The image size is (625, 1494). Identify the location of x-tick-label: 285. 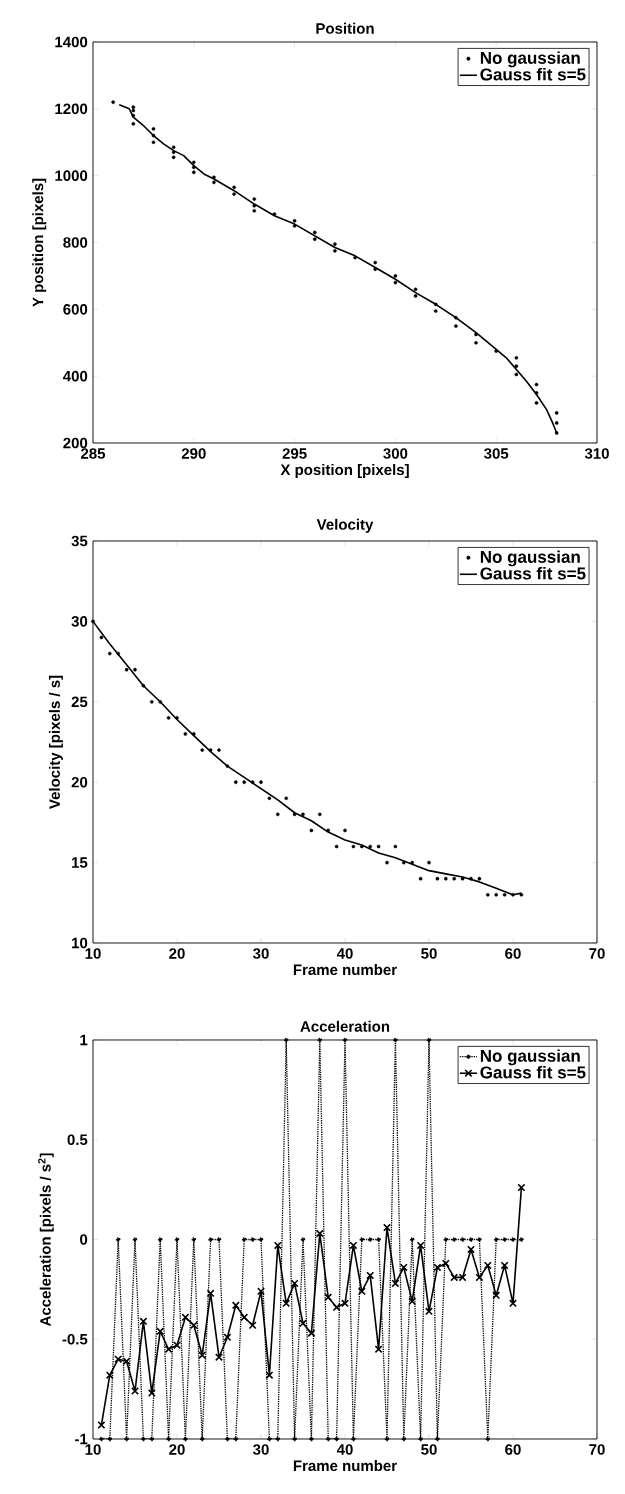
(93, 453).